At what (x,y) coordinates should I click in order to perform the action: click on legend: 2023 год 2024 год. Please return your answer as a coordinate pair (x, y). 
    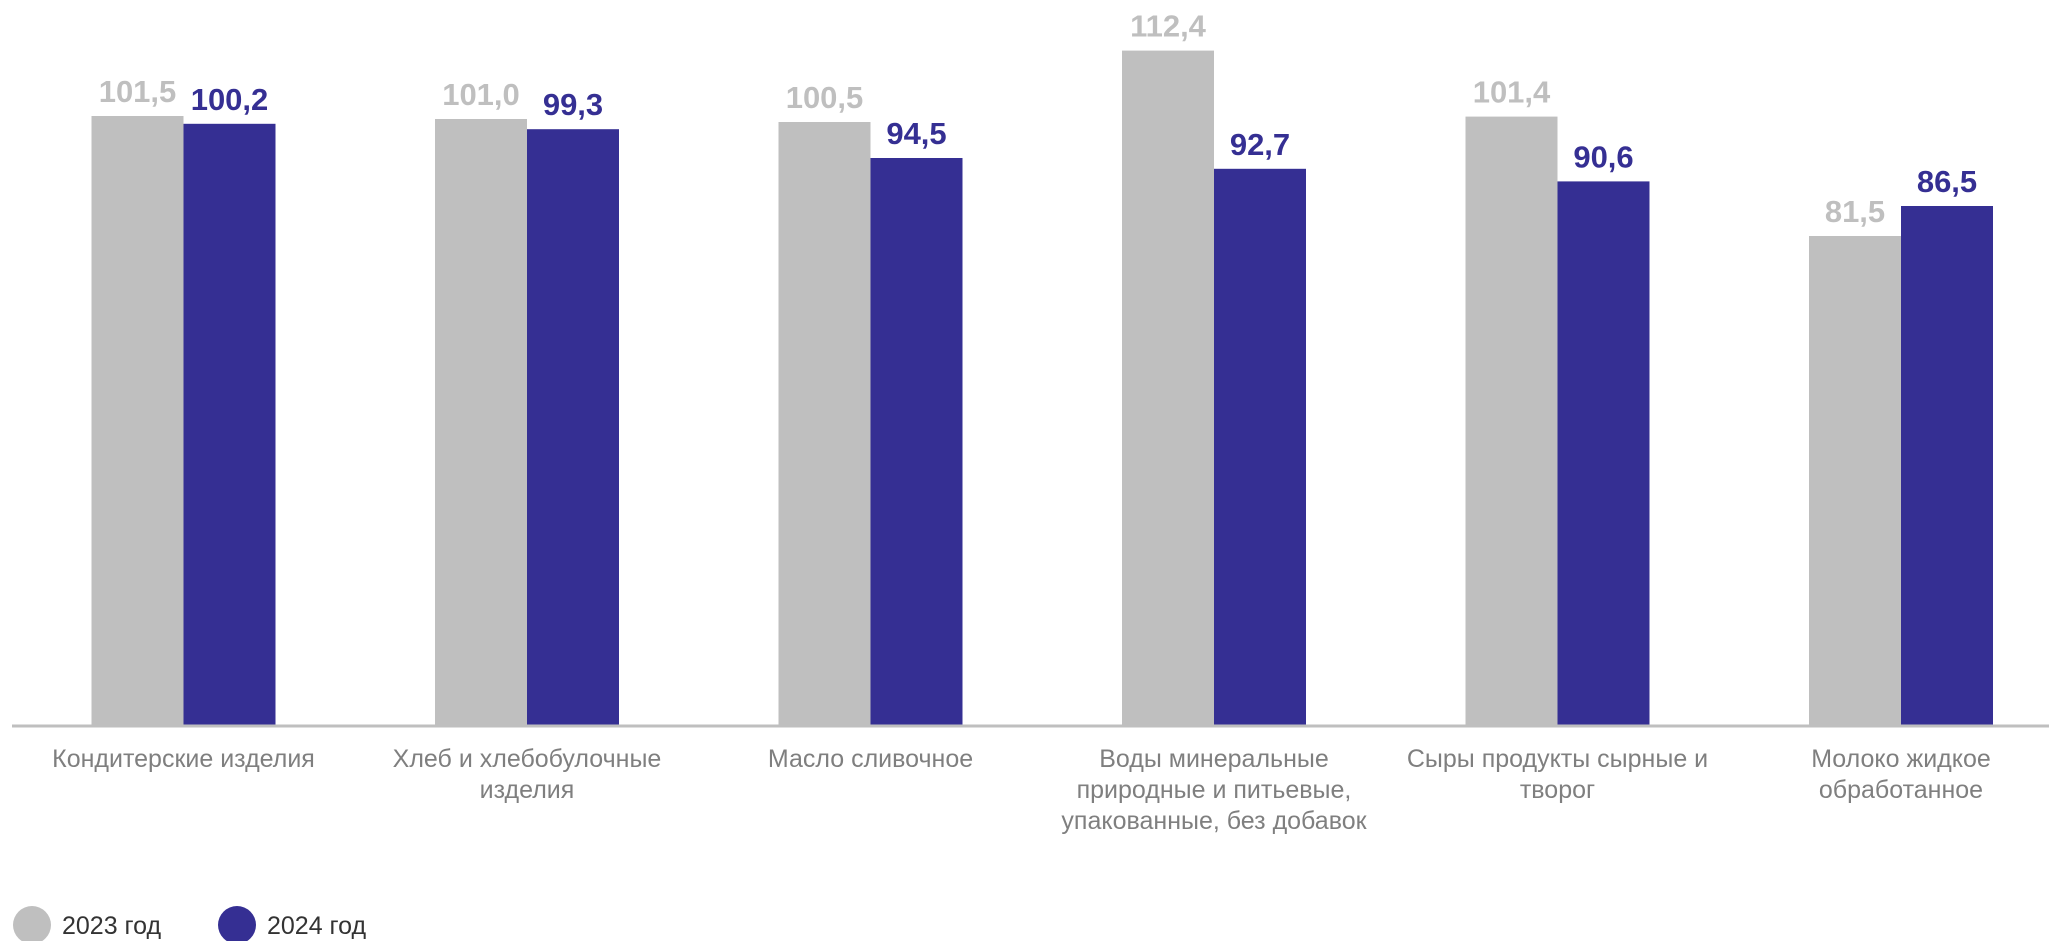
    Looking at the image, I should click on (189, 923).